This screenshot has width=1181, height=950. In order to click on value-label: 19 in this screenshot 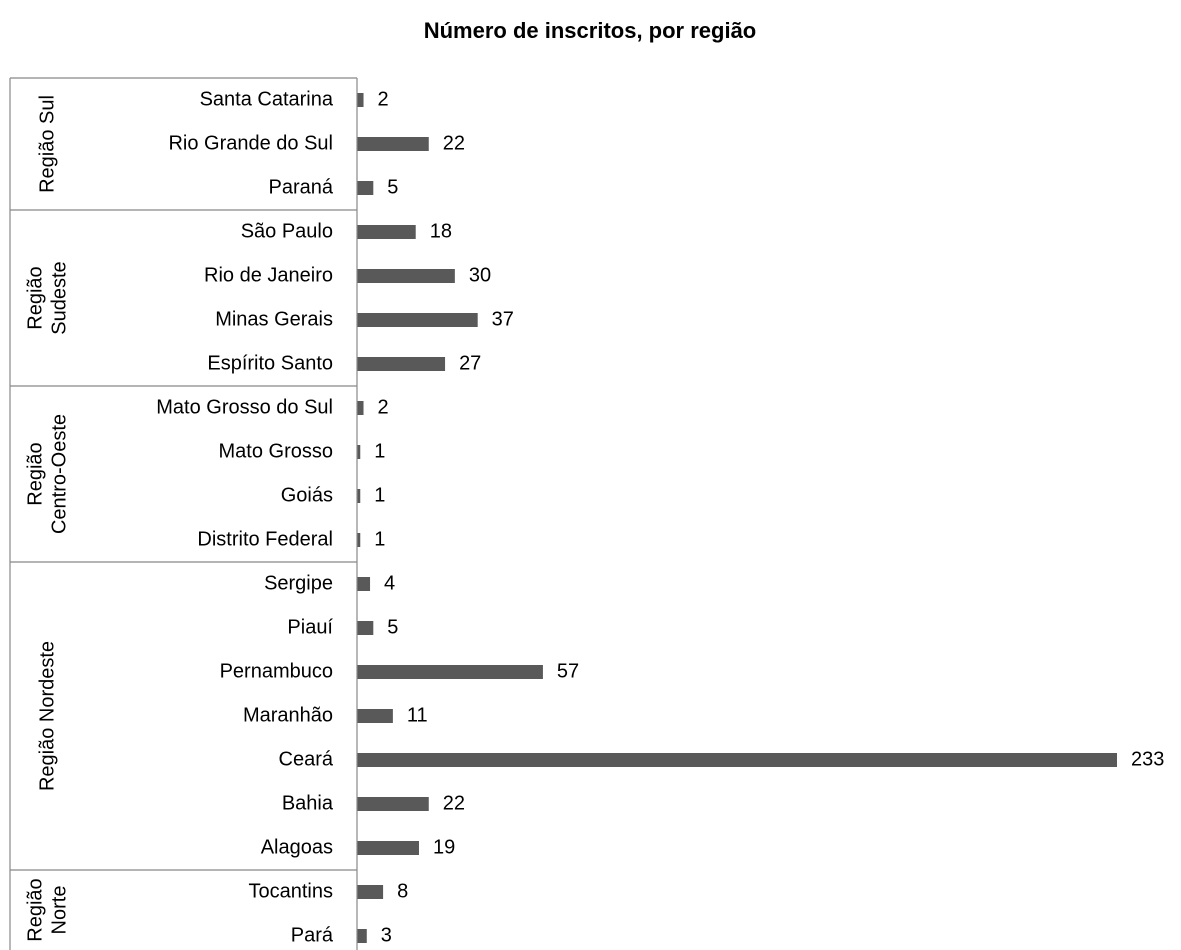, I will do `click(444, 847)`.